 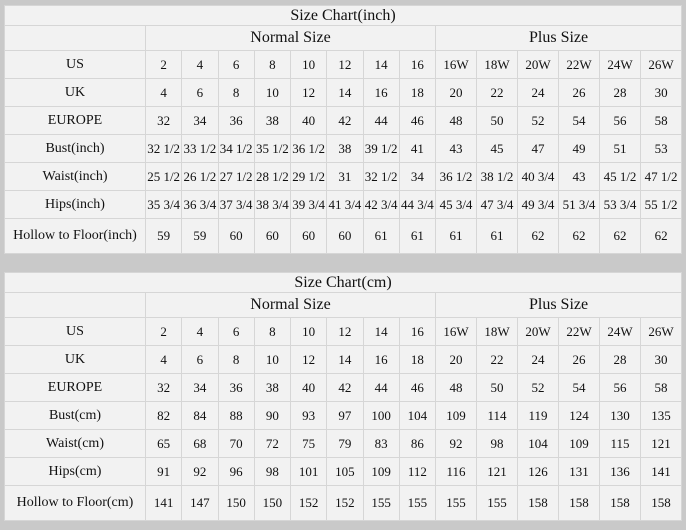 I want to click on size-cell: 86, so click(x=417, y=443).